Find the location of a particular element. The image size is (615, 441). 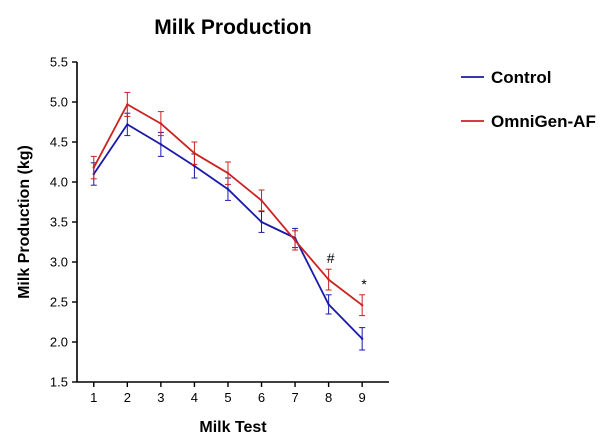

legend: Control OmniGen-AF is located at coordinates (528, 99).